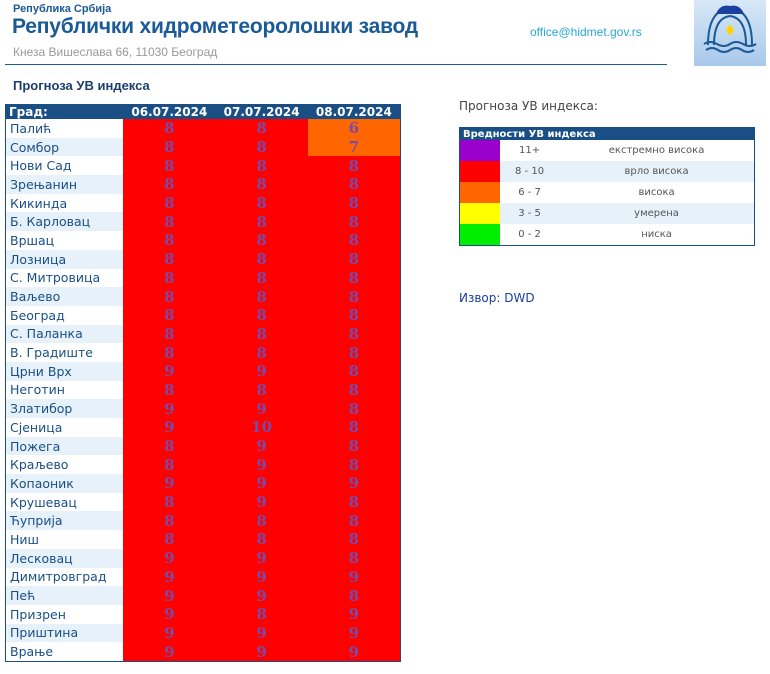  I want to click on city-name: Б. Карловац, so click(64, 222).